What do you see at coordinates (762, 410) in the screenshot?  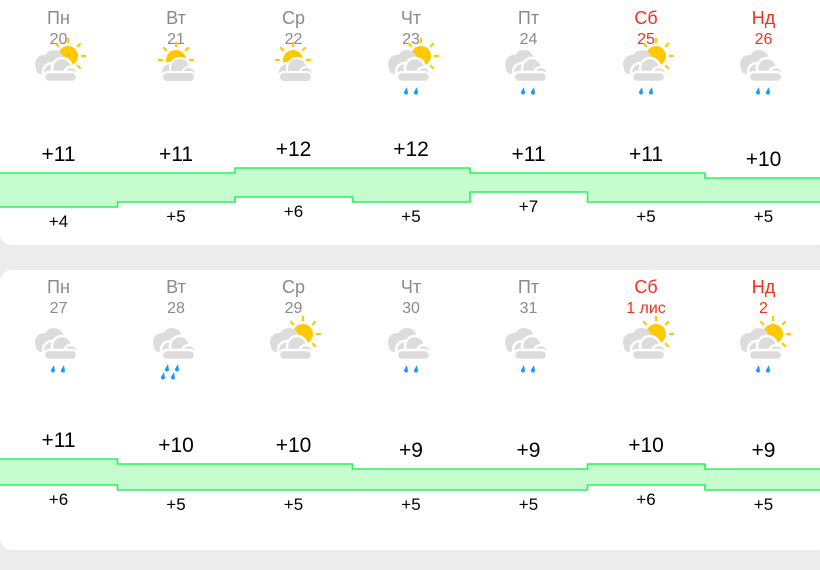 I see `day-column: Нд 2 +9 +5` at bounding box center [762, 410].